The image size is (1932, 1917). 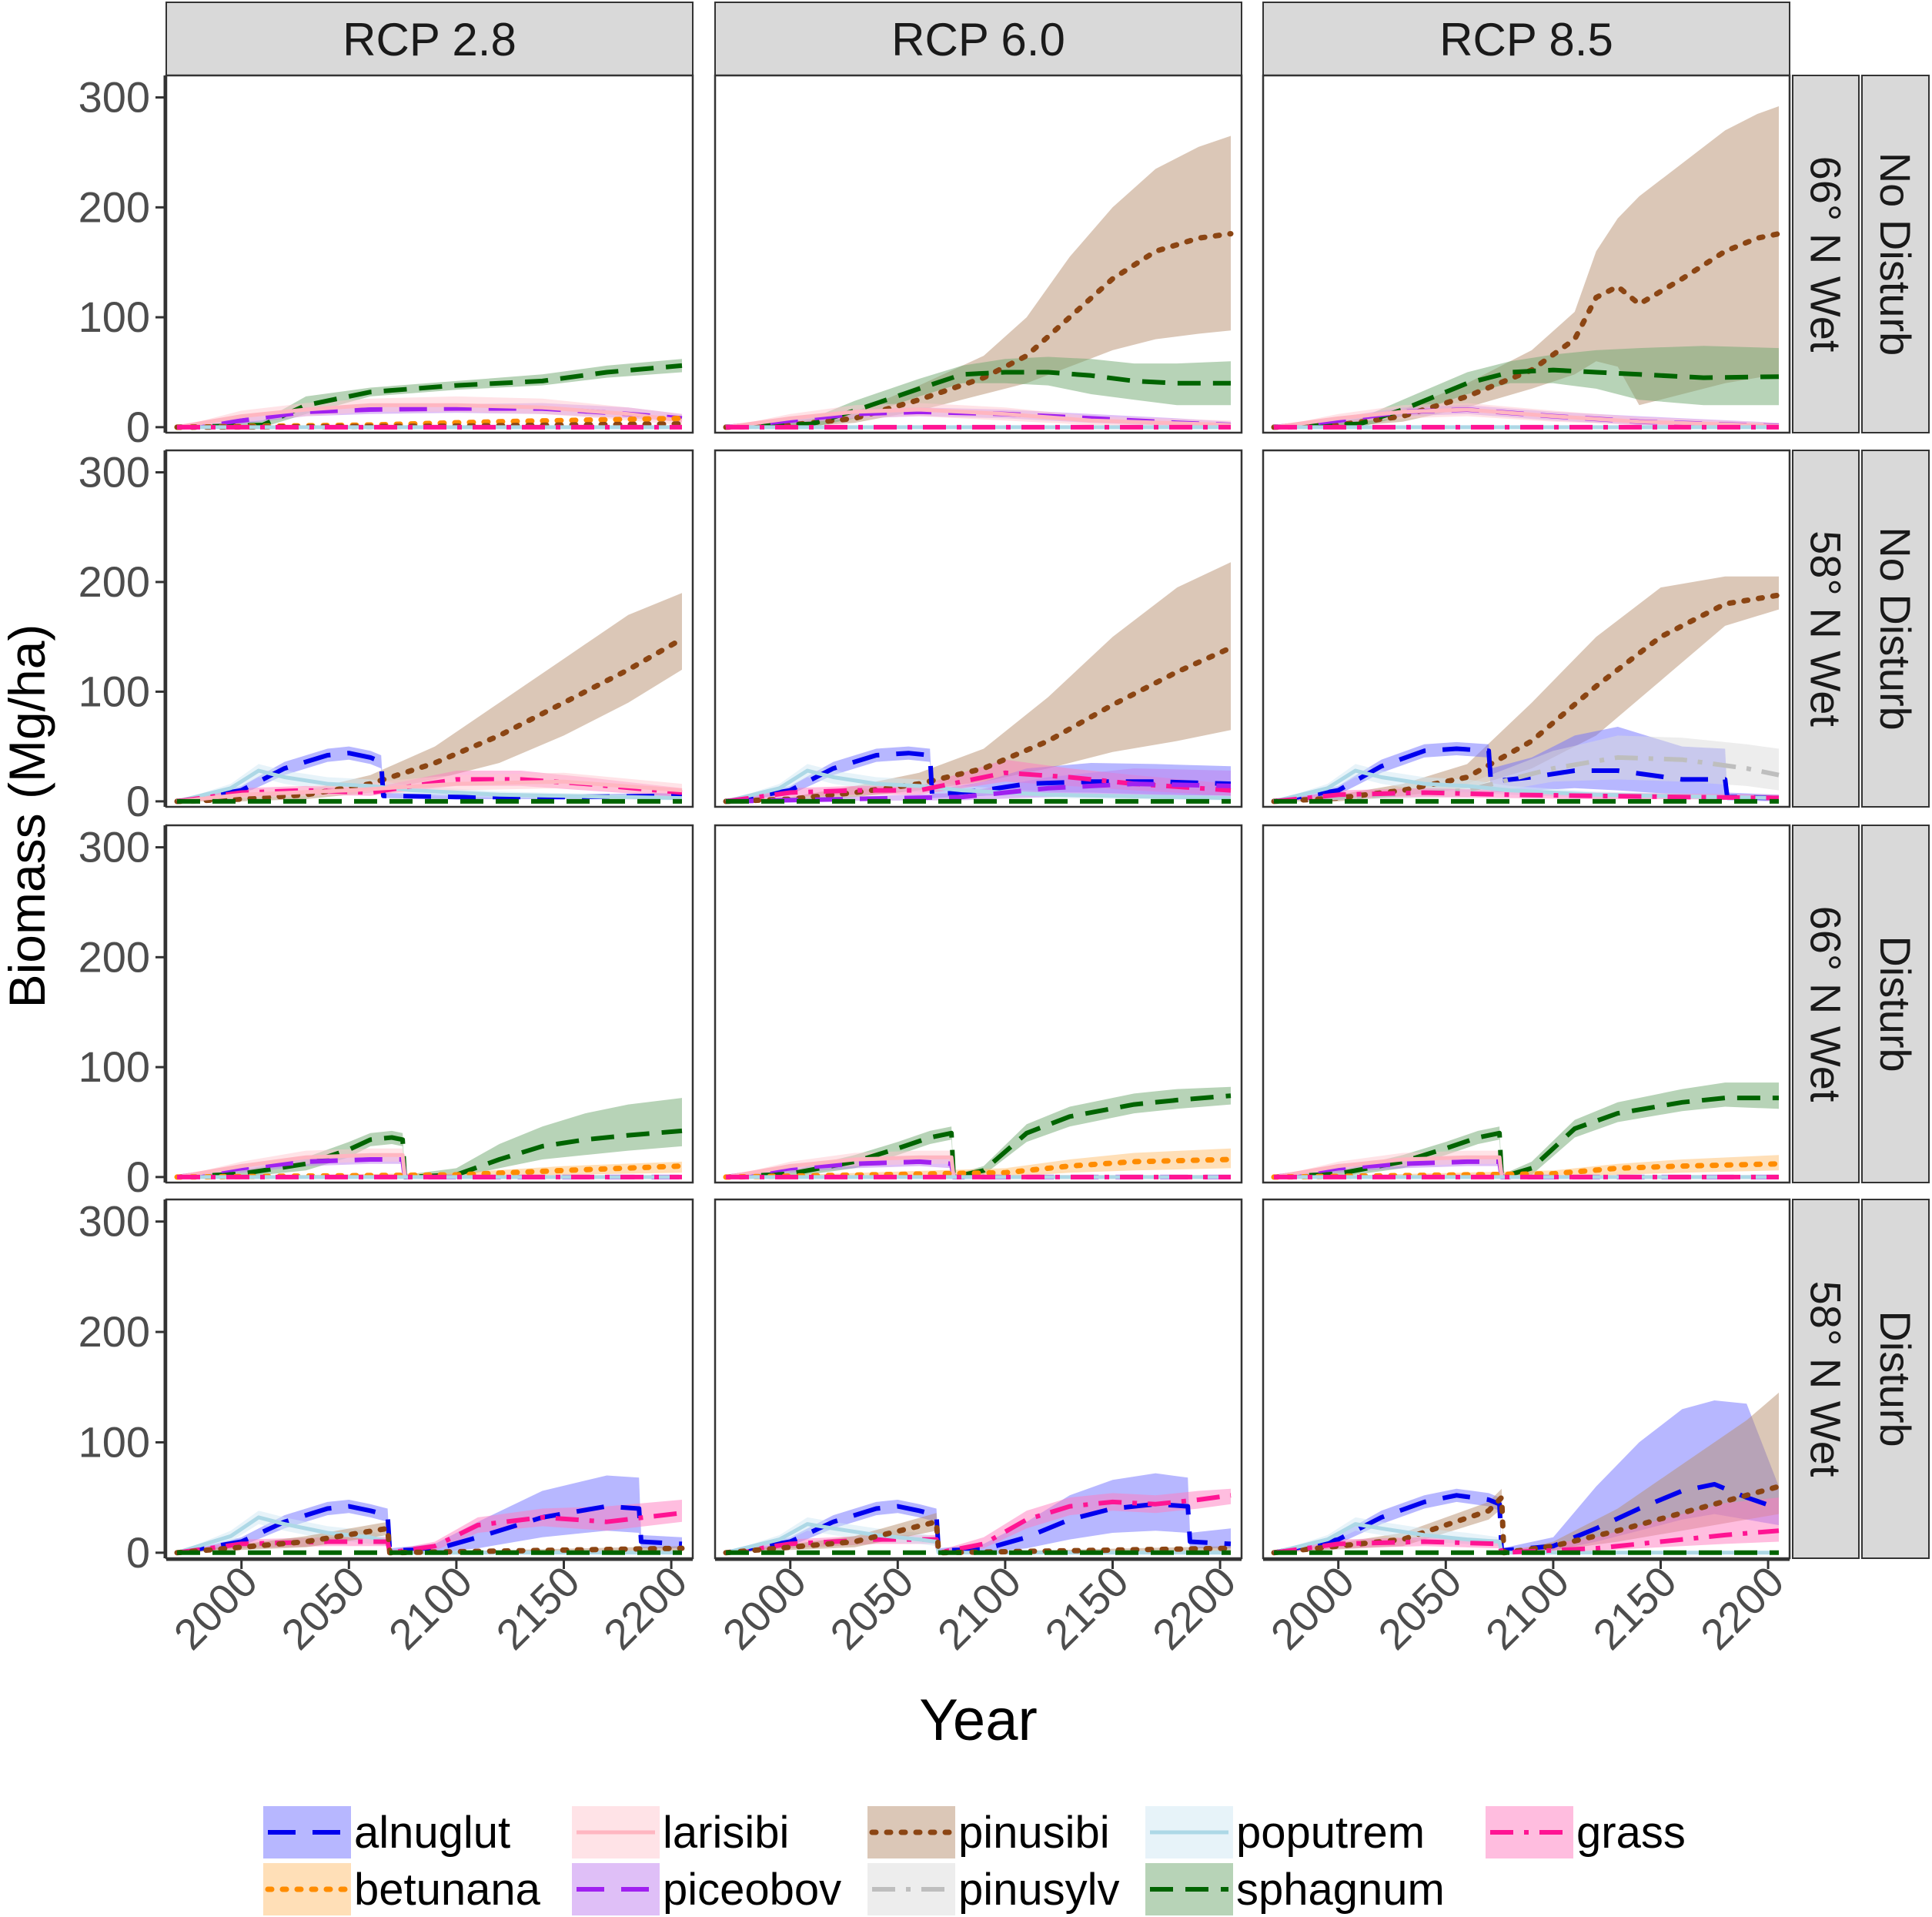 What do you see at coordinates (978, 40) in the screenshot?
I see `column-strip-label: RCP 6.0` at bounding box center [978, 40].